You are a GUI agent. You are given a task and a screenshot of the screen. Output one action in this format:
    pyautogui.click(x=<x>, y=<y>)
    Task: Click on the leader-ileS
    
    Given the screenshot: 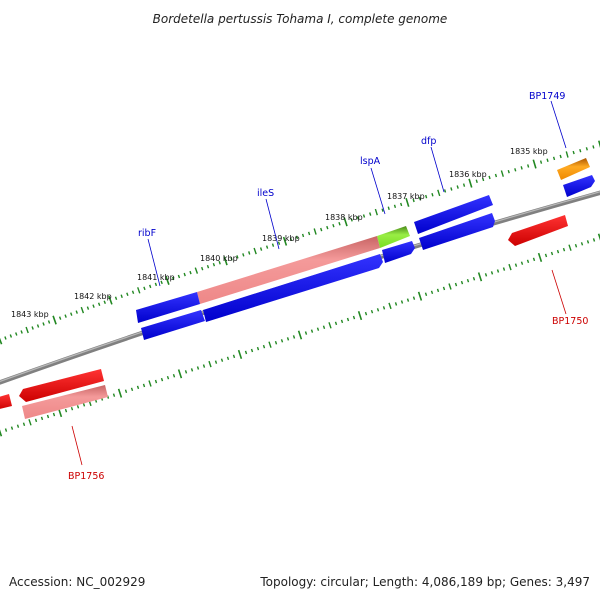 What is the action you would take?
    pyautogui.click(x=272, y=224)
    